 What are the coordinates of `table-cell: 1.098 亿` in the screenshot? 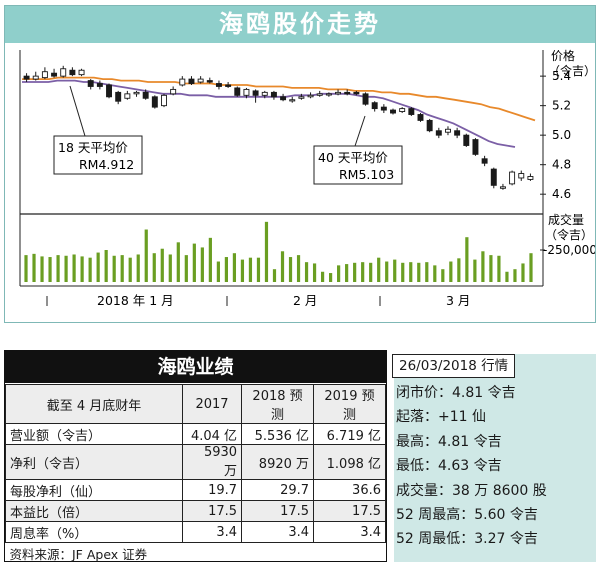 It's located at (349, 462).